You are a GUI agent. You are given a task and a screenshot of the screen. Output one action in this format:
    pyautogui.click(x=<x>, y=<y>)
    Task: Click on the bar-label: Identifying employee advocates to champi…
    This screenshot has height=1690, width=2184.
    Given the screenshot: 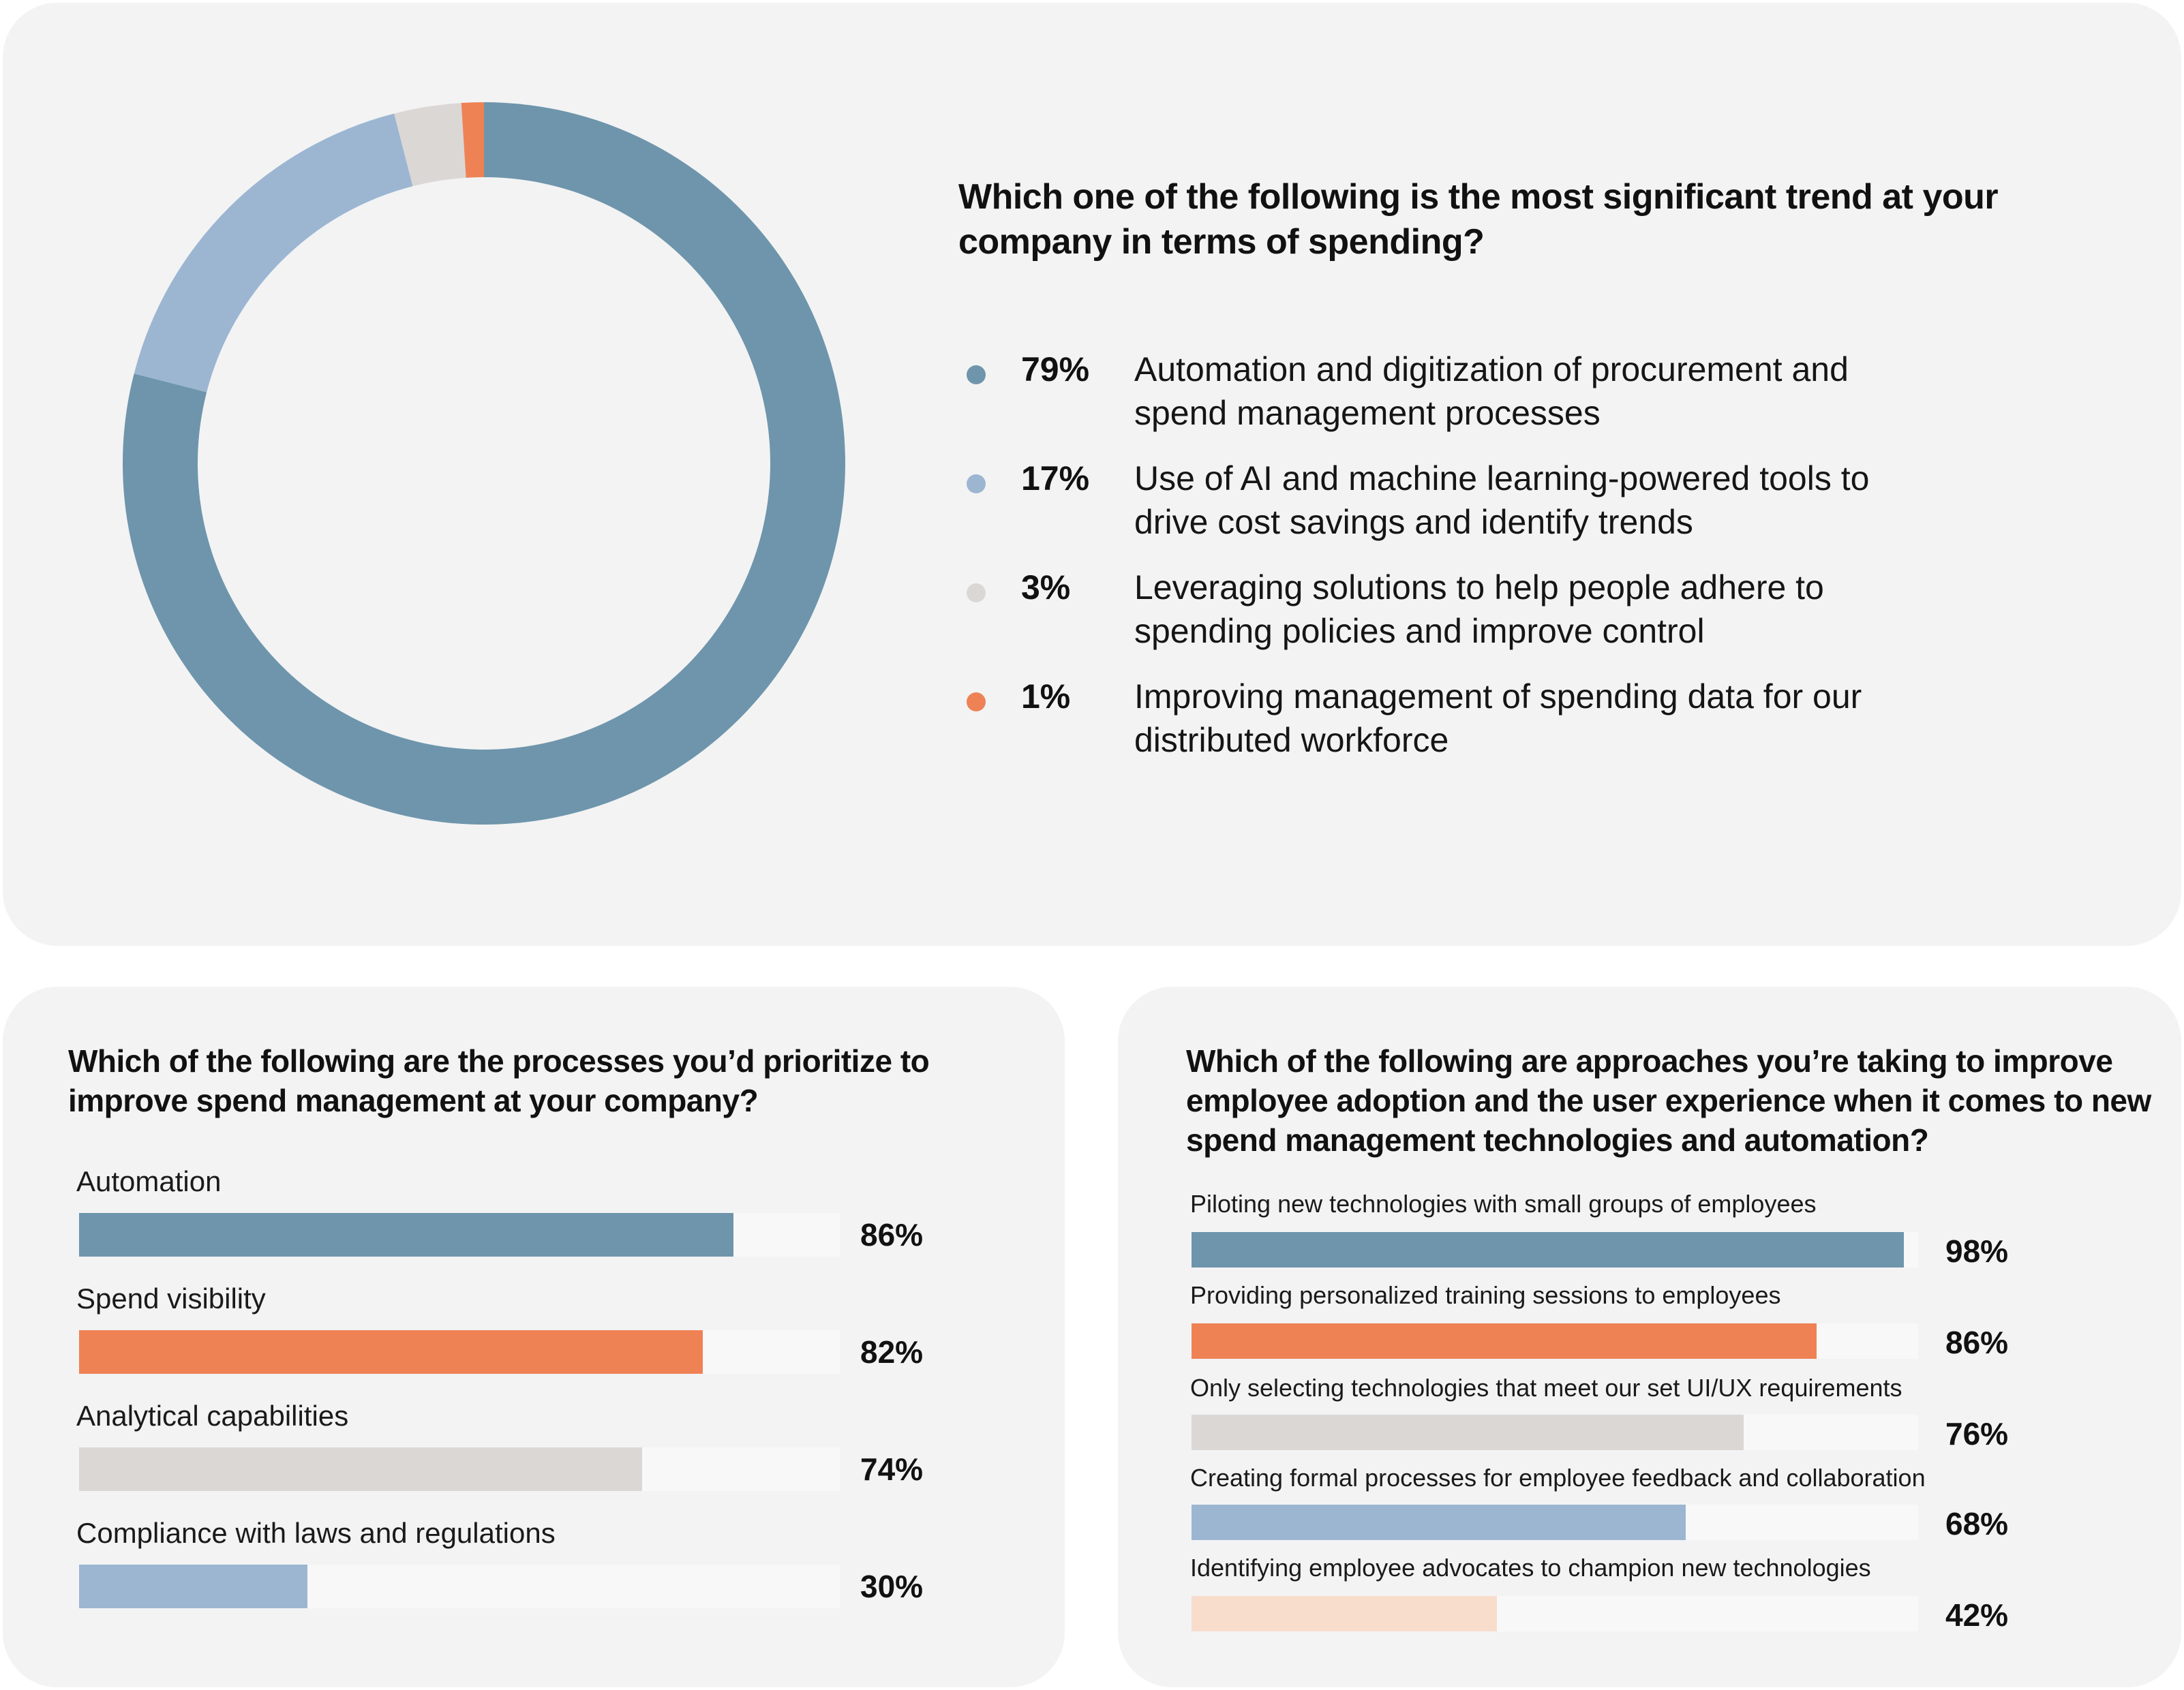 What is the action you would take?
    pyautogui.click(x=1530, y=1568)
    